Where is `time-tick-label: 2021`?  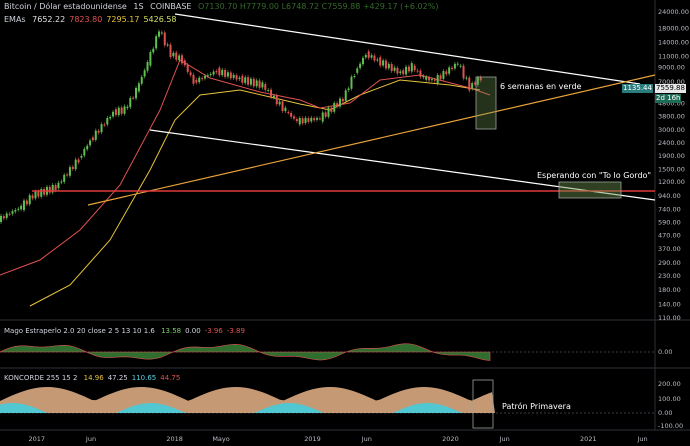
time-tick-label: 2021 is located at coordinates (588, 439).